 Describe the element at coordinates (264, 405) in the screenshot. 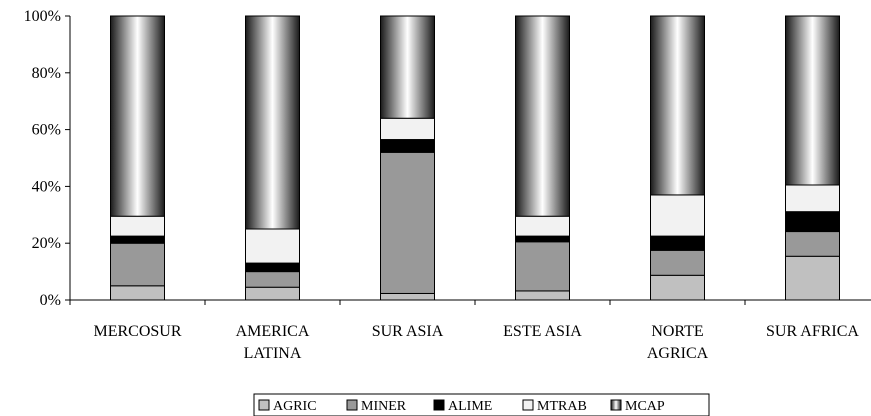

I see `legend-swatch-agric` at that location.